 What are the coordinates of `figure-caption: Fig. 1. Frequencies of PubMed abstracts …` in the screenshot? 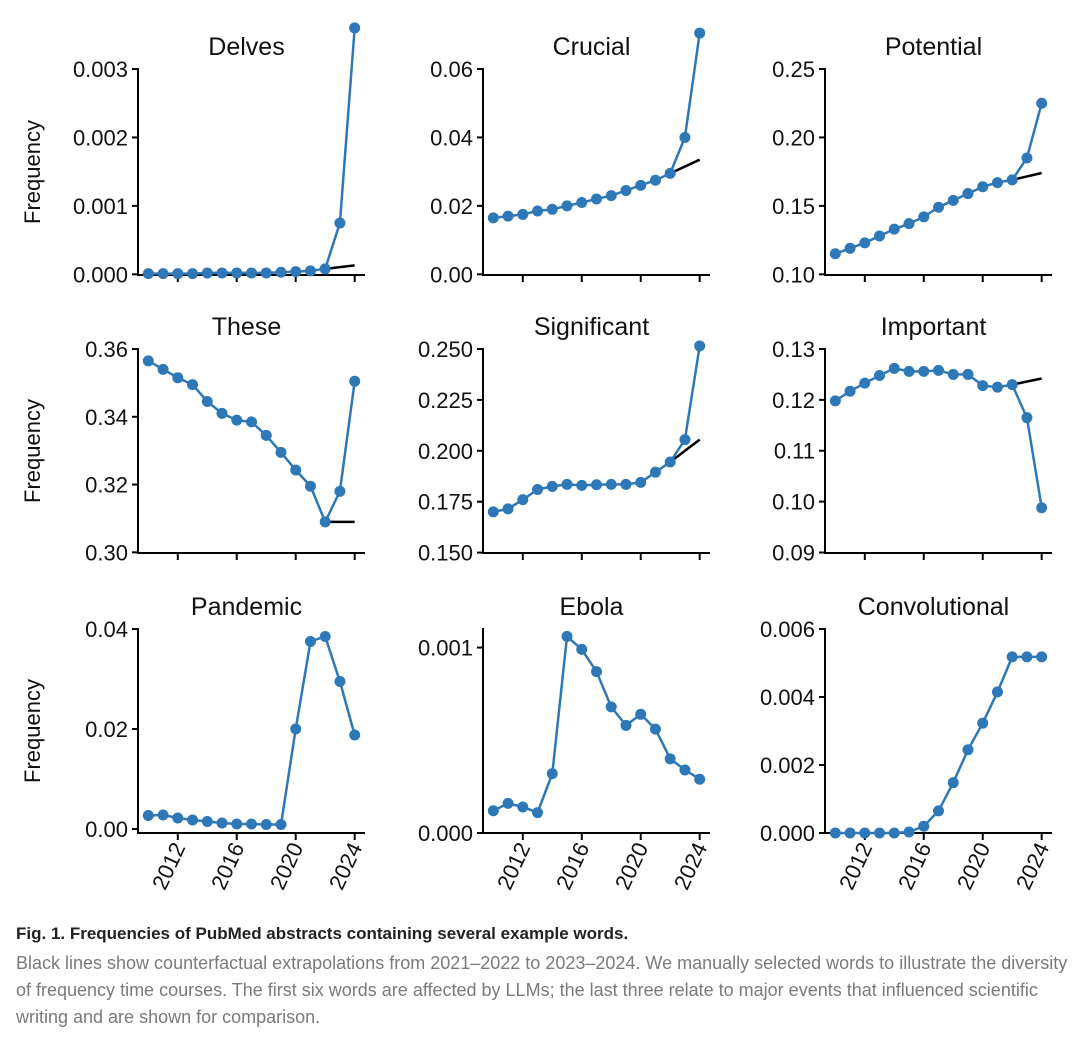 It's located at (546, 977).